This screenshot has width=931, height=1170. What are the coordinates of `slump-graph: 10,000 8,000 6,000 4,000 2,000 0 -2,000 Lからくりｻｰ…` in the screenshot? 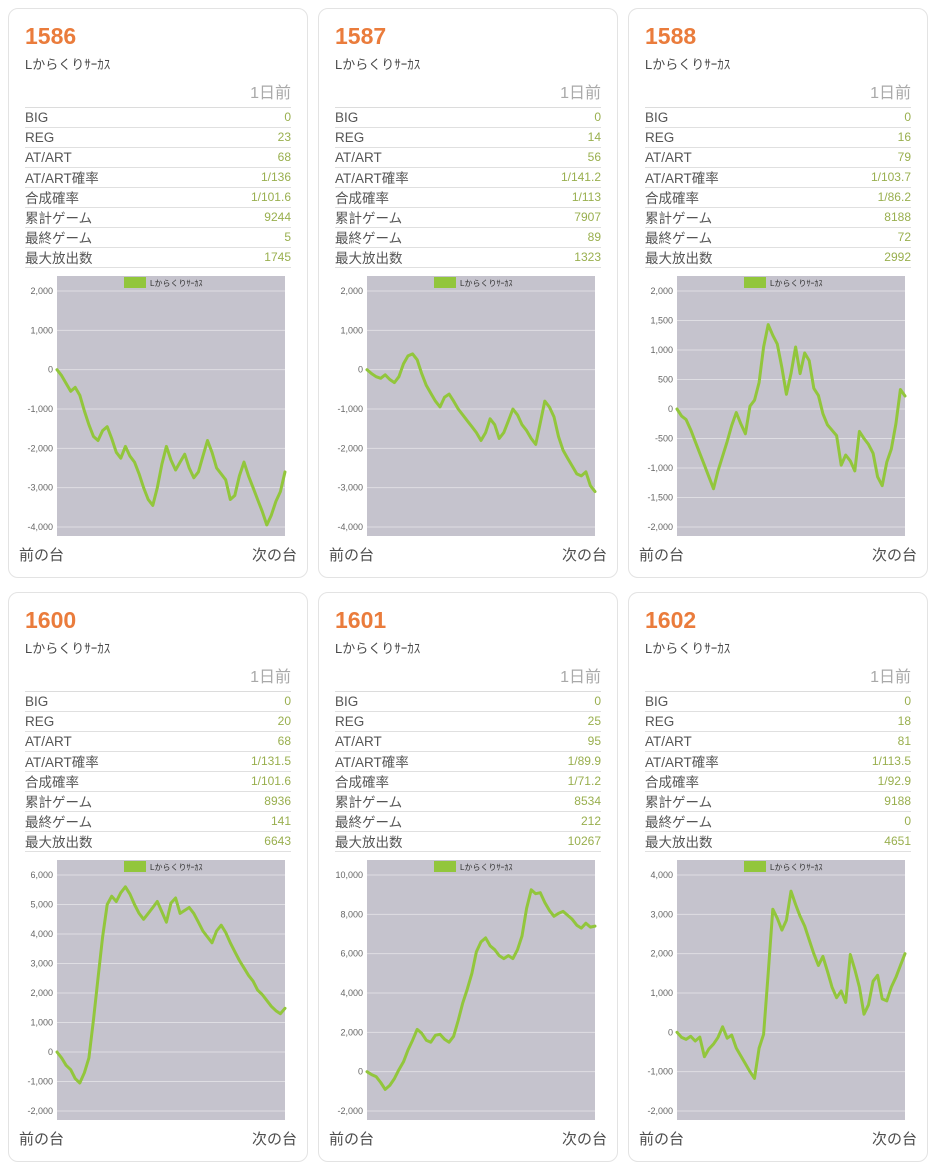 It's located at (466, 989).